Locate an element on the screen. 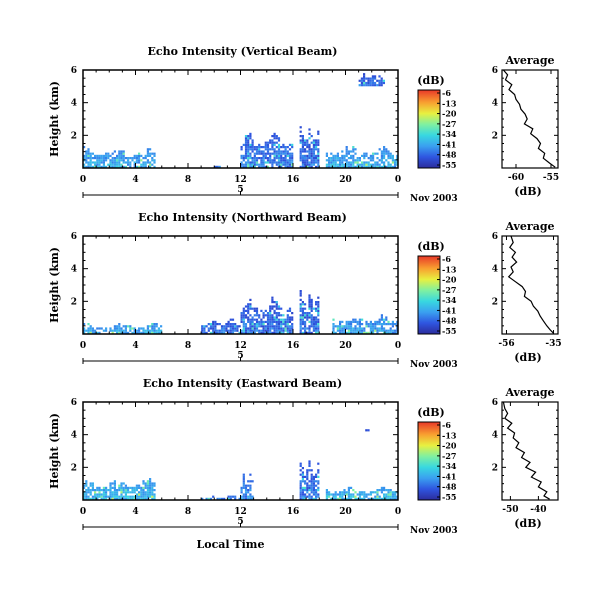 This screenshot has width=610, height=598. x-tick-label: 4 is located at coordinates (135, 346).